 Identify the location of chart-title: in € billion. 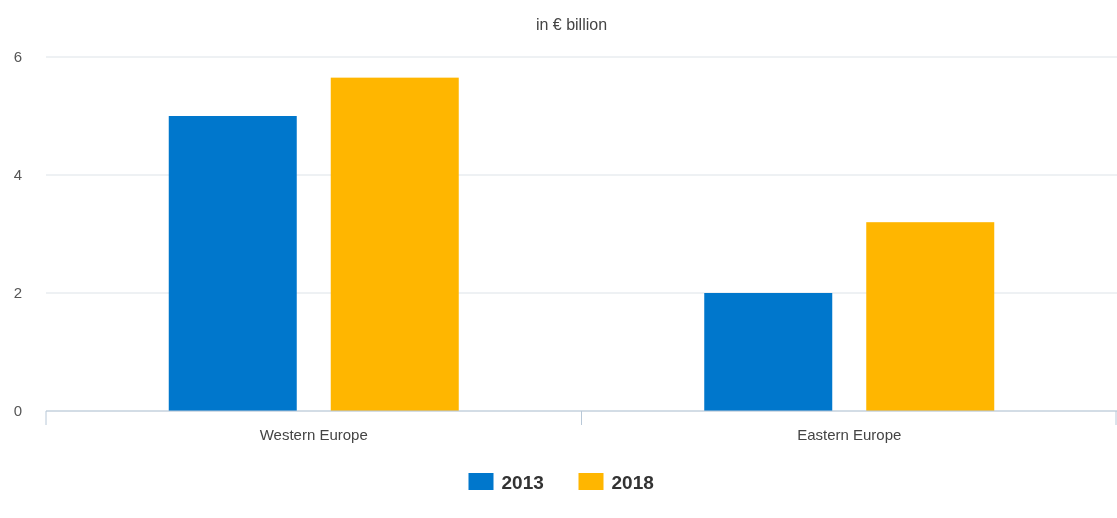
(571, 24).